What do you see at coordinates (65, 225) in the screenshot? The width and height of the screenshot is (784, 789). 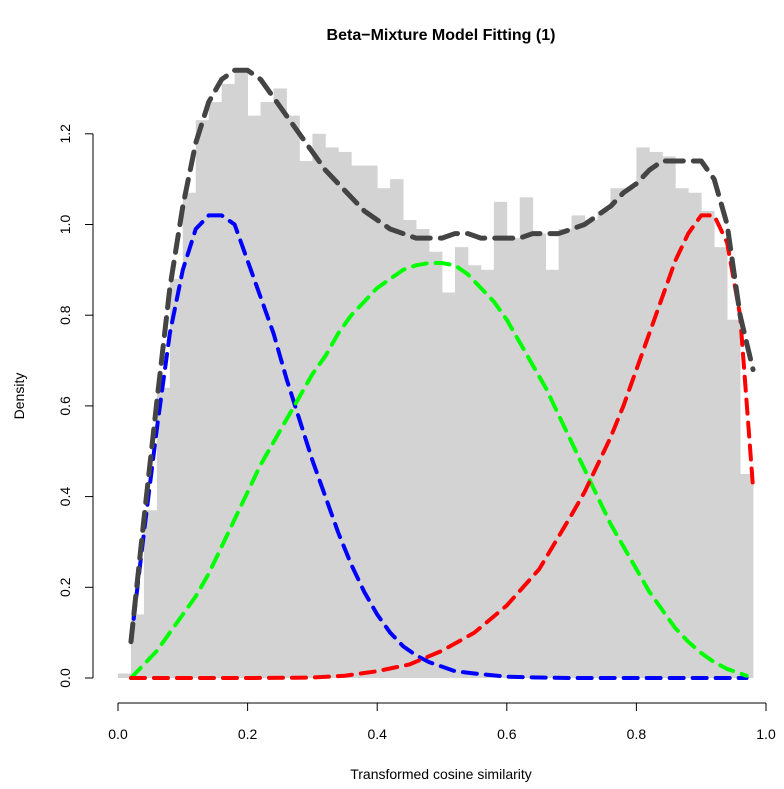 I see `y-tick-label: 1.0` at bounding box center [65, 225].